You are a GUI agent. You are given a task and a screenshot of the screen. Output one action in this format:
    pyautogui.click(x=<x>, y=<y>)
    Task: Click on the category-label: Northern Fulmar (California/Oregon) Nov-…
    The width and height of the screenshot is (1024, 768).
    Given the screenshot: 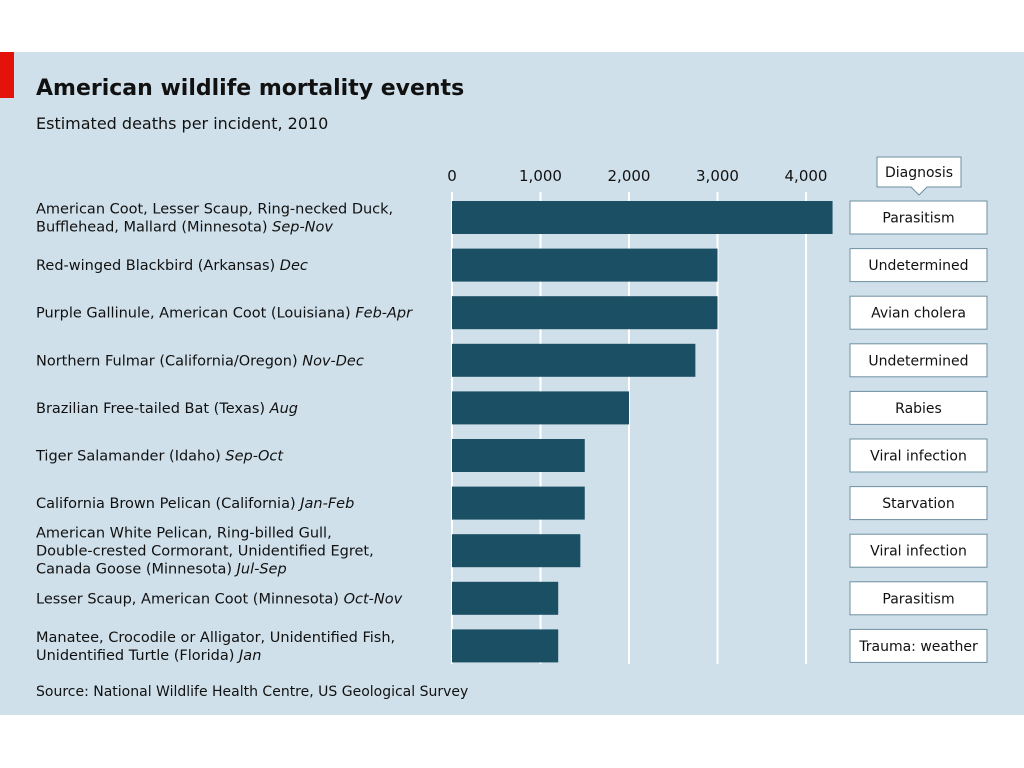 What is the action you would take?
    pyautogui.click(x=200, y=361)
    